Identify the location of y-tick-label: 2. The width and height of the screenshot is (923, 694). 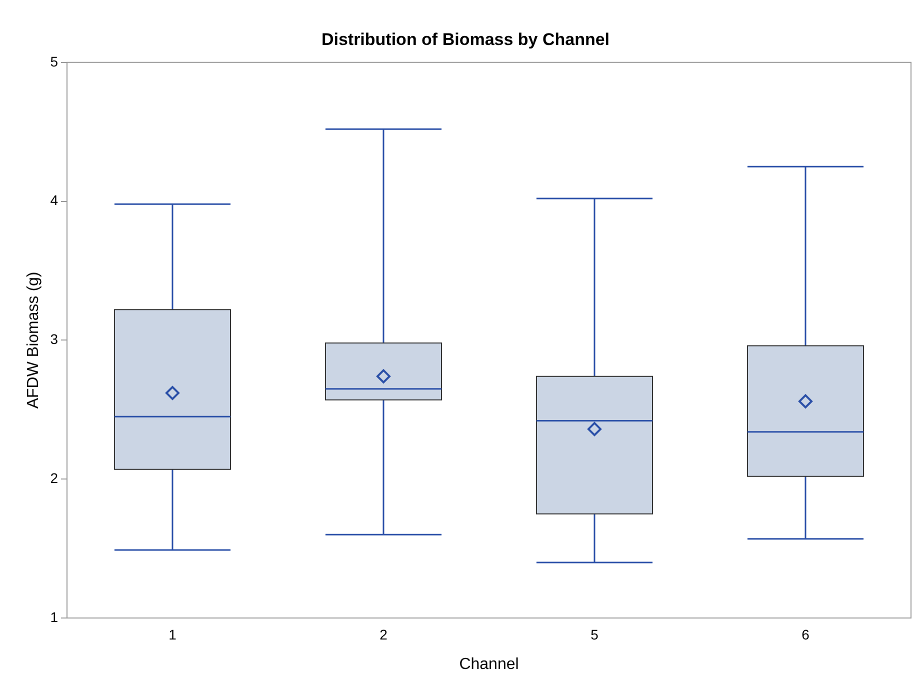
(54, 478).